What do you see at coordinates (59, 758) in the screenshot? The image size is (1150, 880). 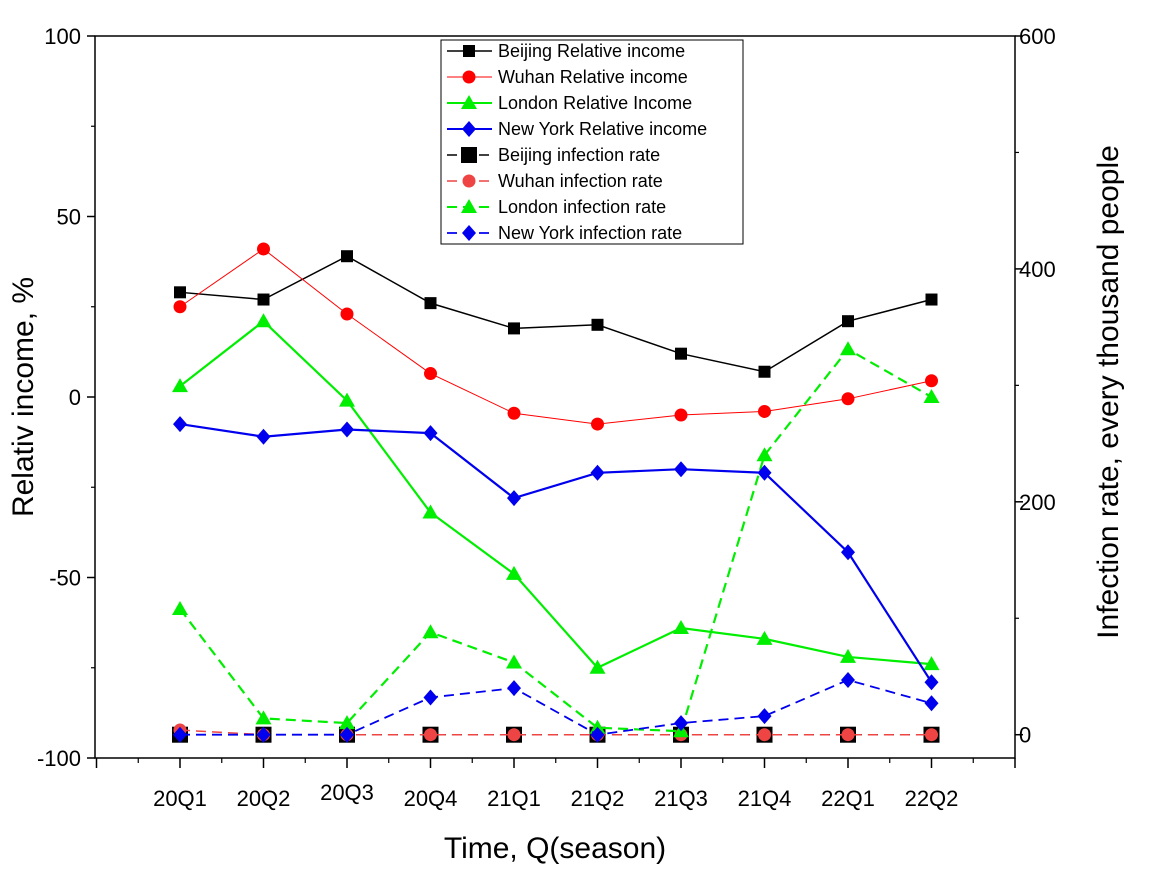 I see `y-tick-label: -100` at bounding box center [59, 758].